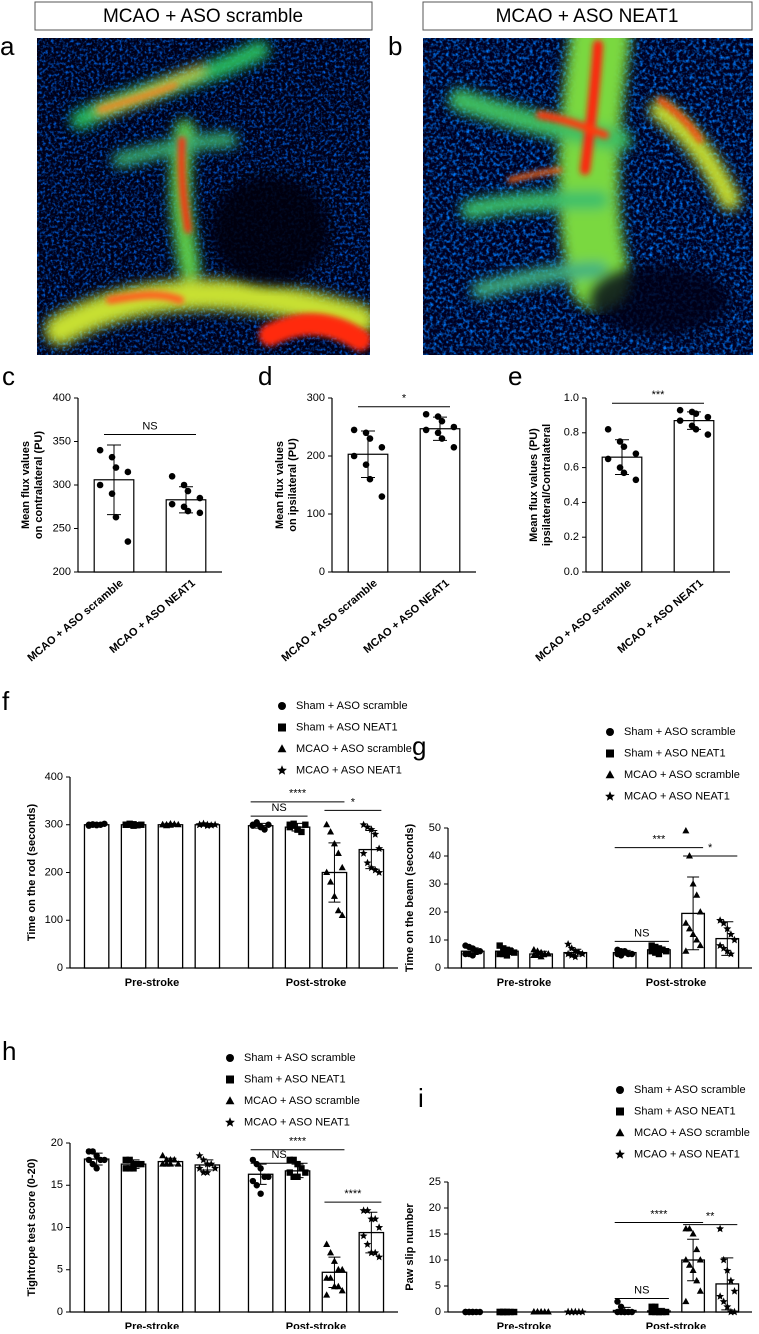 The width and height of the screenshot is (759, 1334). Describe the element at coordinates (435, 1234) in the screenshot. I see `y-tick-label: 15` at that location.